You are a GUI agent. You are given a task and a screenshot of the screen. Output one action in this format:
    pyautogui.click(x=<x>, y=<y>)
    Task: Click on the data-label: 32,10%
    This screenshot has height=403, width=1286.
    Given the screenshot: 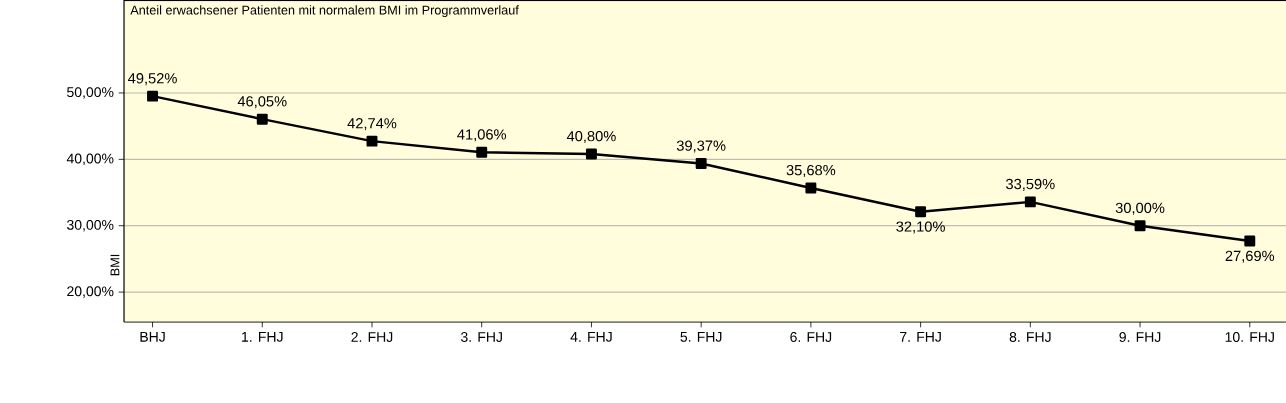 What is the action you would take?
    pyautogui.click(x=920, y=227)
    